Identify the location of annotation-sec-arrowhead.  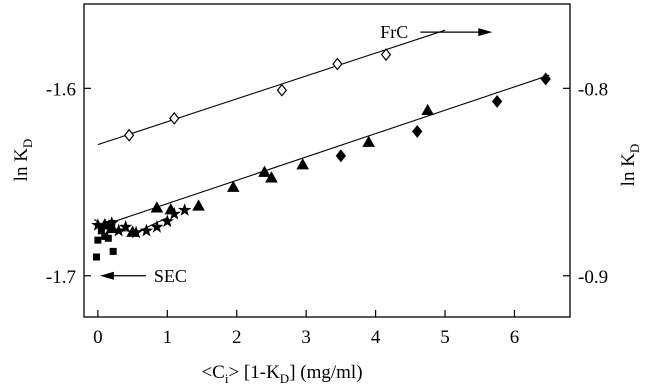
(106, 275).